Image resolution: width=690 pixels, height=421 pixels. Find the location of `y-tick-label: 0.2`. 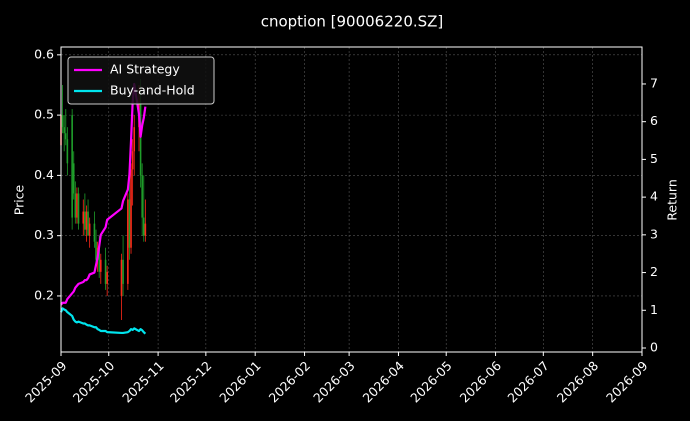

y-tick-label: 0.2 is located at coordinates (44, 294).